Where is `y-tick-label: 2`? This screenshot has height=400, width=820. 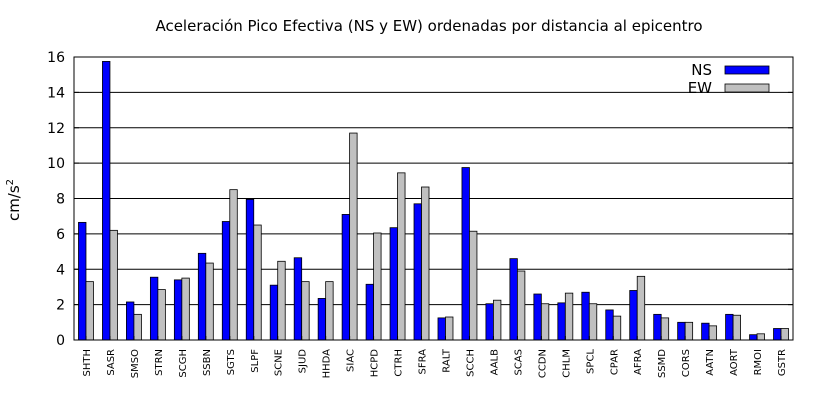
y-tick-label: 2 is located at coordinates (60, 306).